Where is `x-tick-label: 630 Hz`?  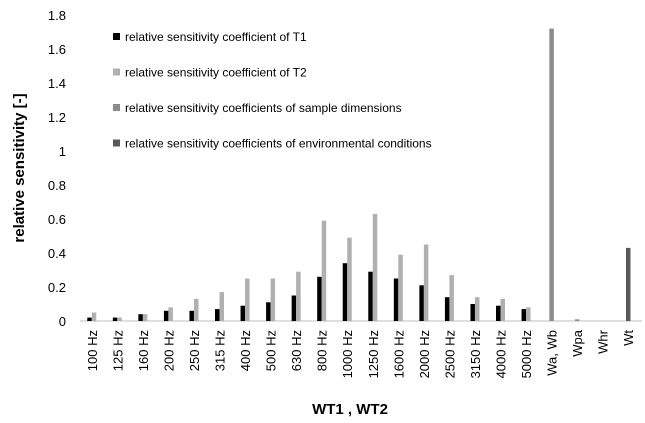 x-tick-label: 630 Hz is located at coordinates (296, 350).